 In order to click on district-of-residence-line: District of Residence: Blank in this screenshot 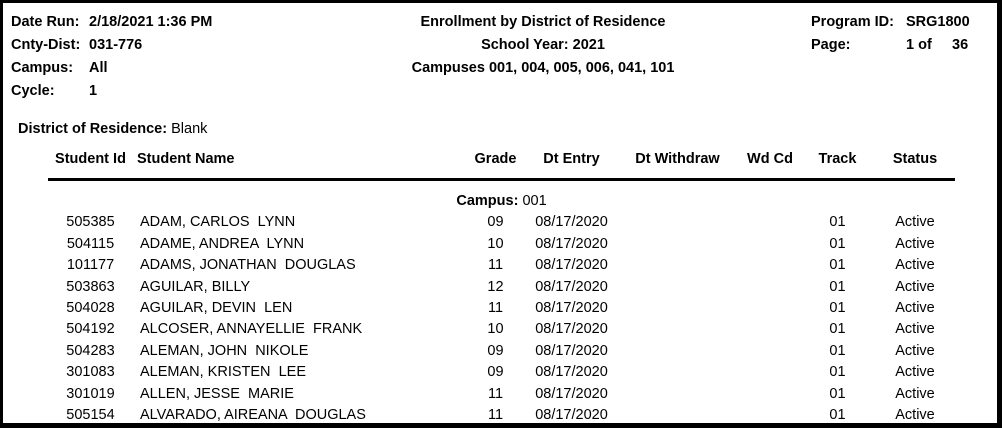, I will do `click(507, 129)`.